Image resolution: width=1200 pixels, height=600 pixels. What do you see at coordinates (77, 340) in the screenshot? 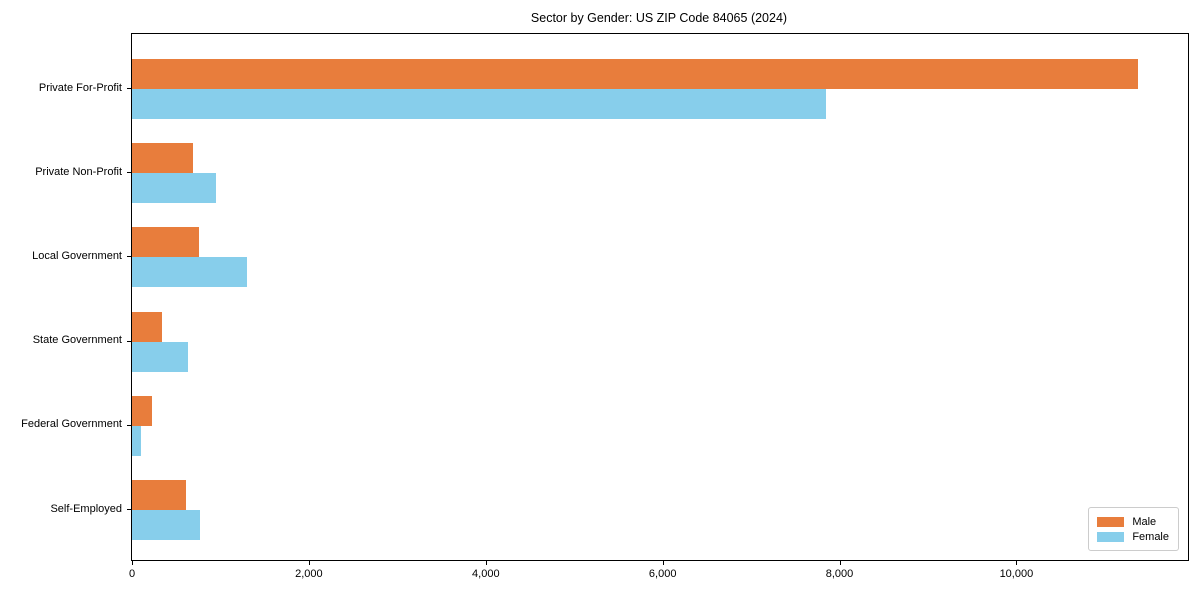
I see `y-axis-label-state-government: State Government` at bounding box center [77, 340].